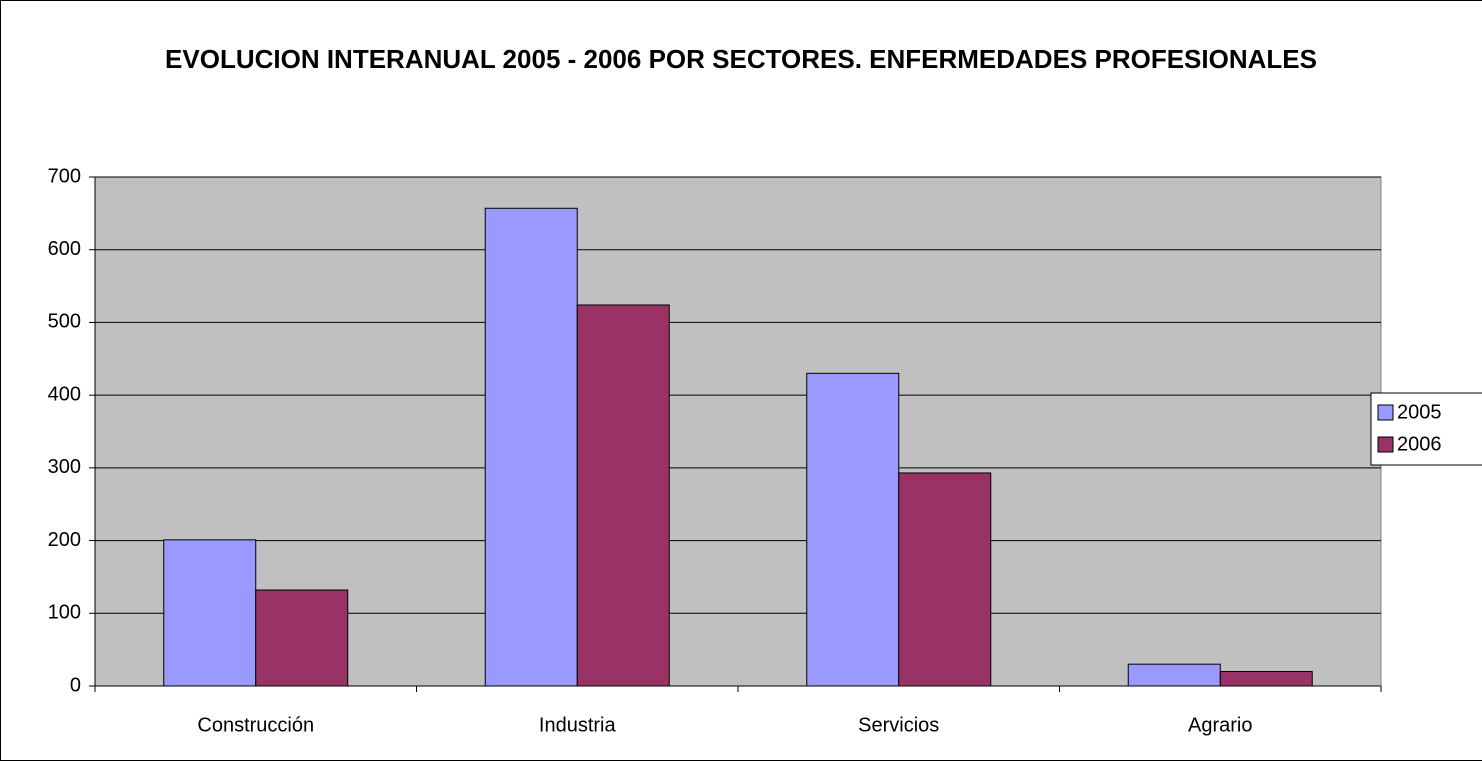 Image resolution: width=1482 pixels, height=761 pixels. I want to click on y-tick-label: 100, so click(64, 613).